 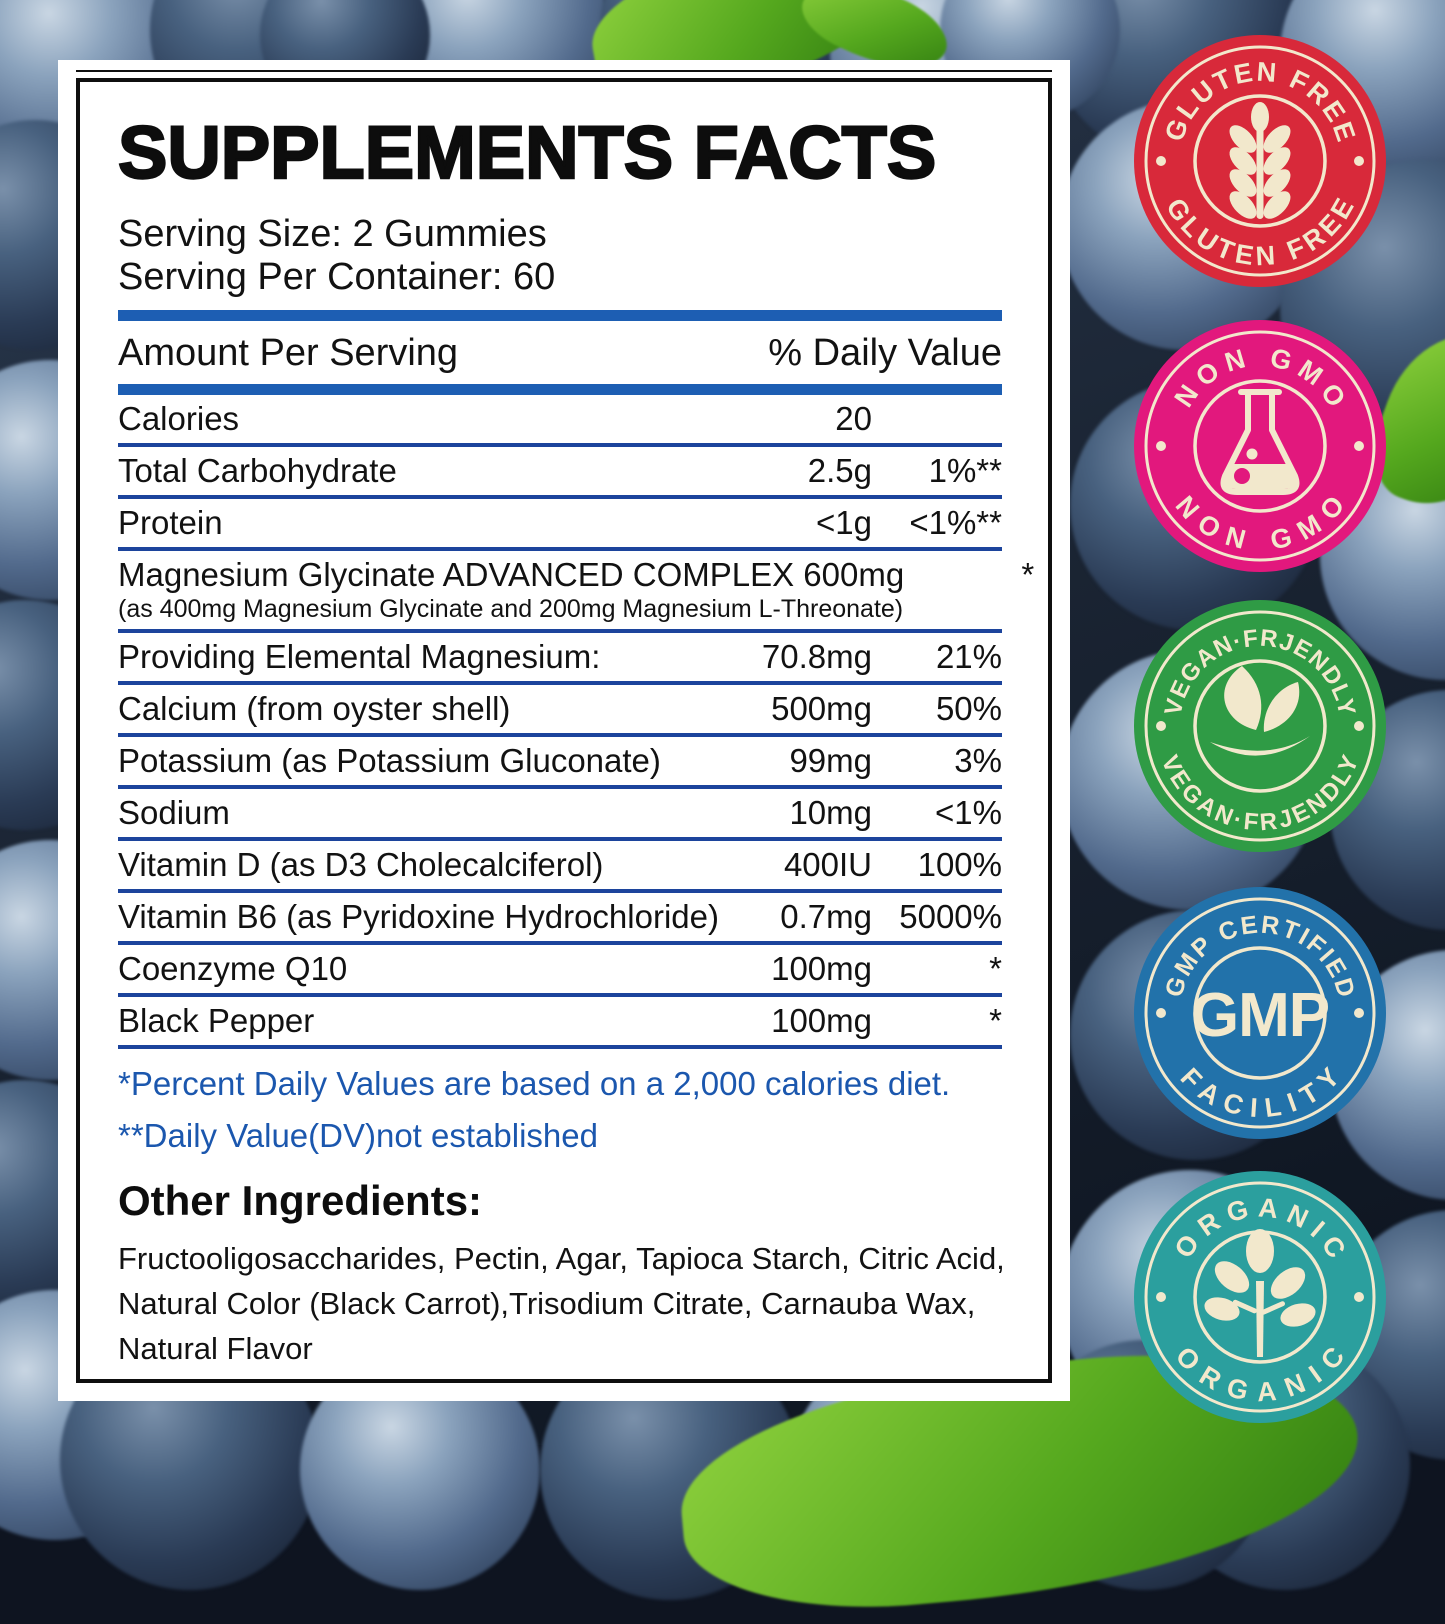 I want to click on badge-vegan-friendly: VEGAN·FRJENDLY VEGAN·FRJENDLY, so click(x=1260, y=726).